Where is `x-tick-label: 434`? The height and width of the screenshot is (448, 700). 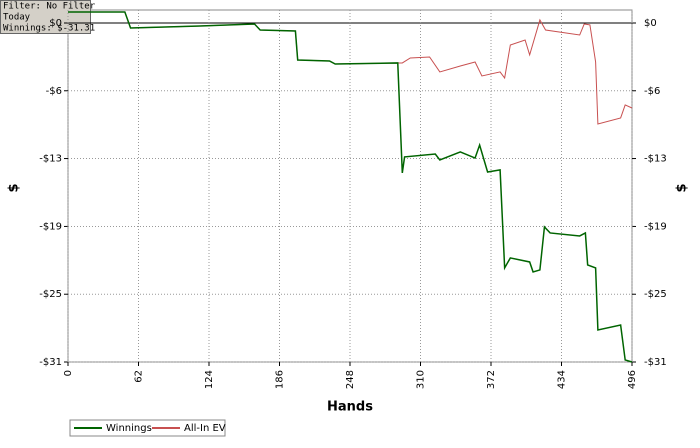
x-tick-label: 434 is located at coordinates (562, 379).